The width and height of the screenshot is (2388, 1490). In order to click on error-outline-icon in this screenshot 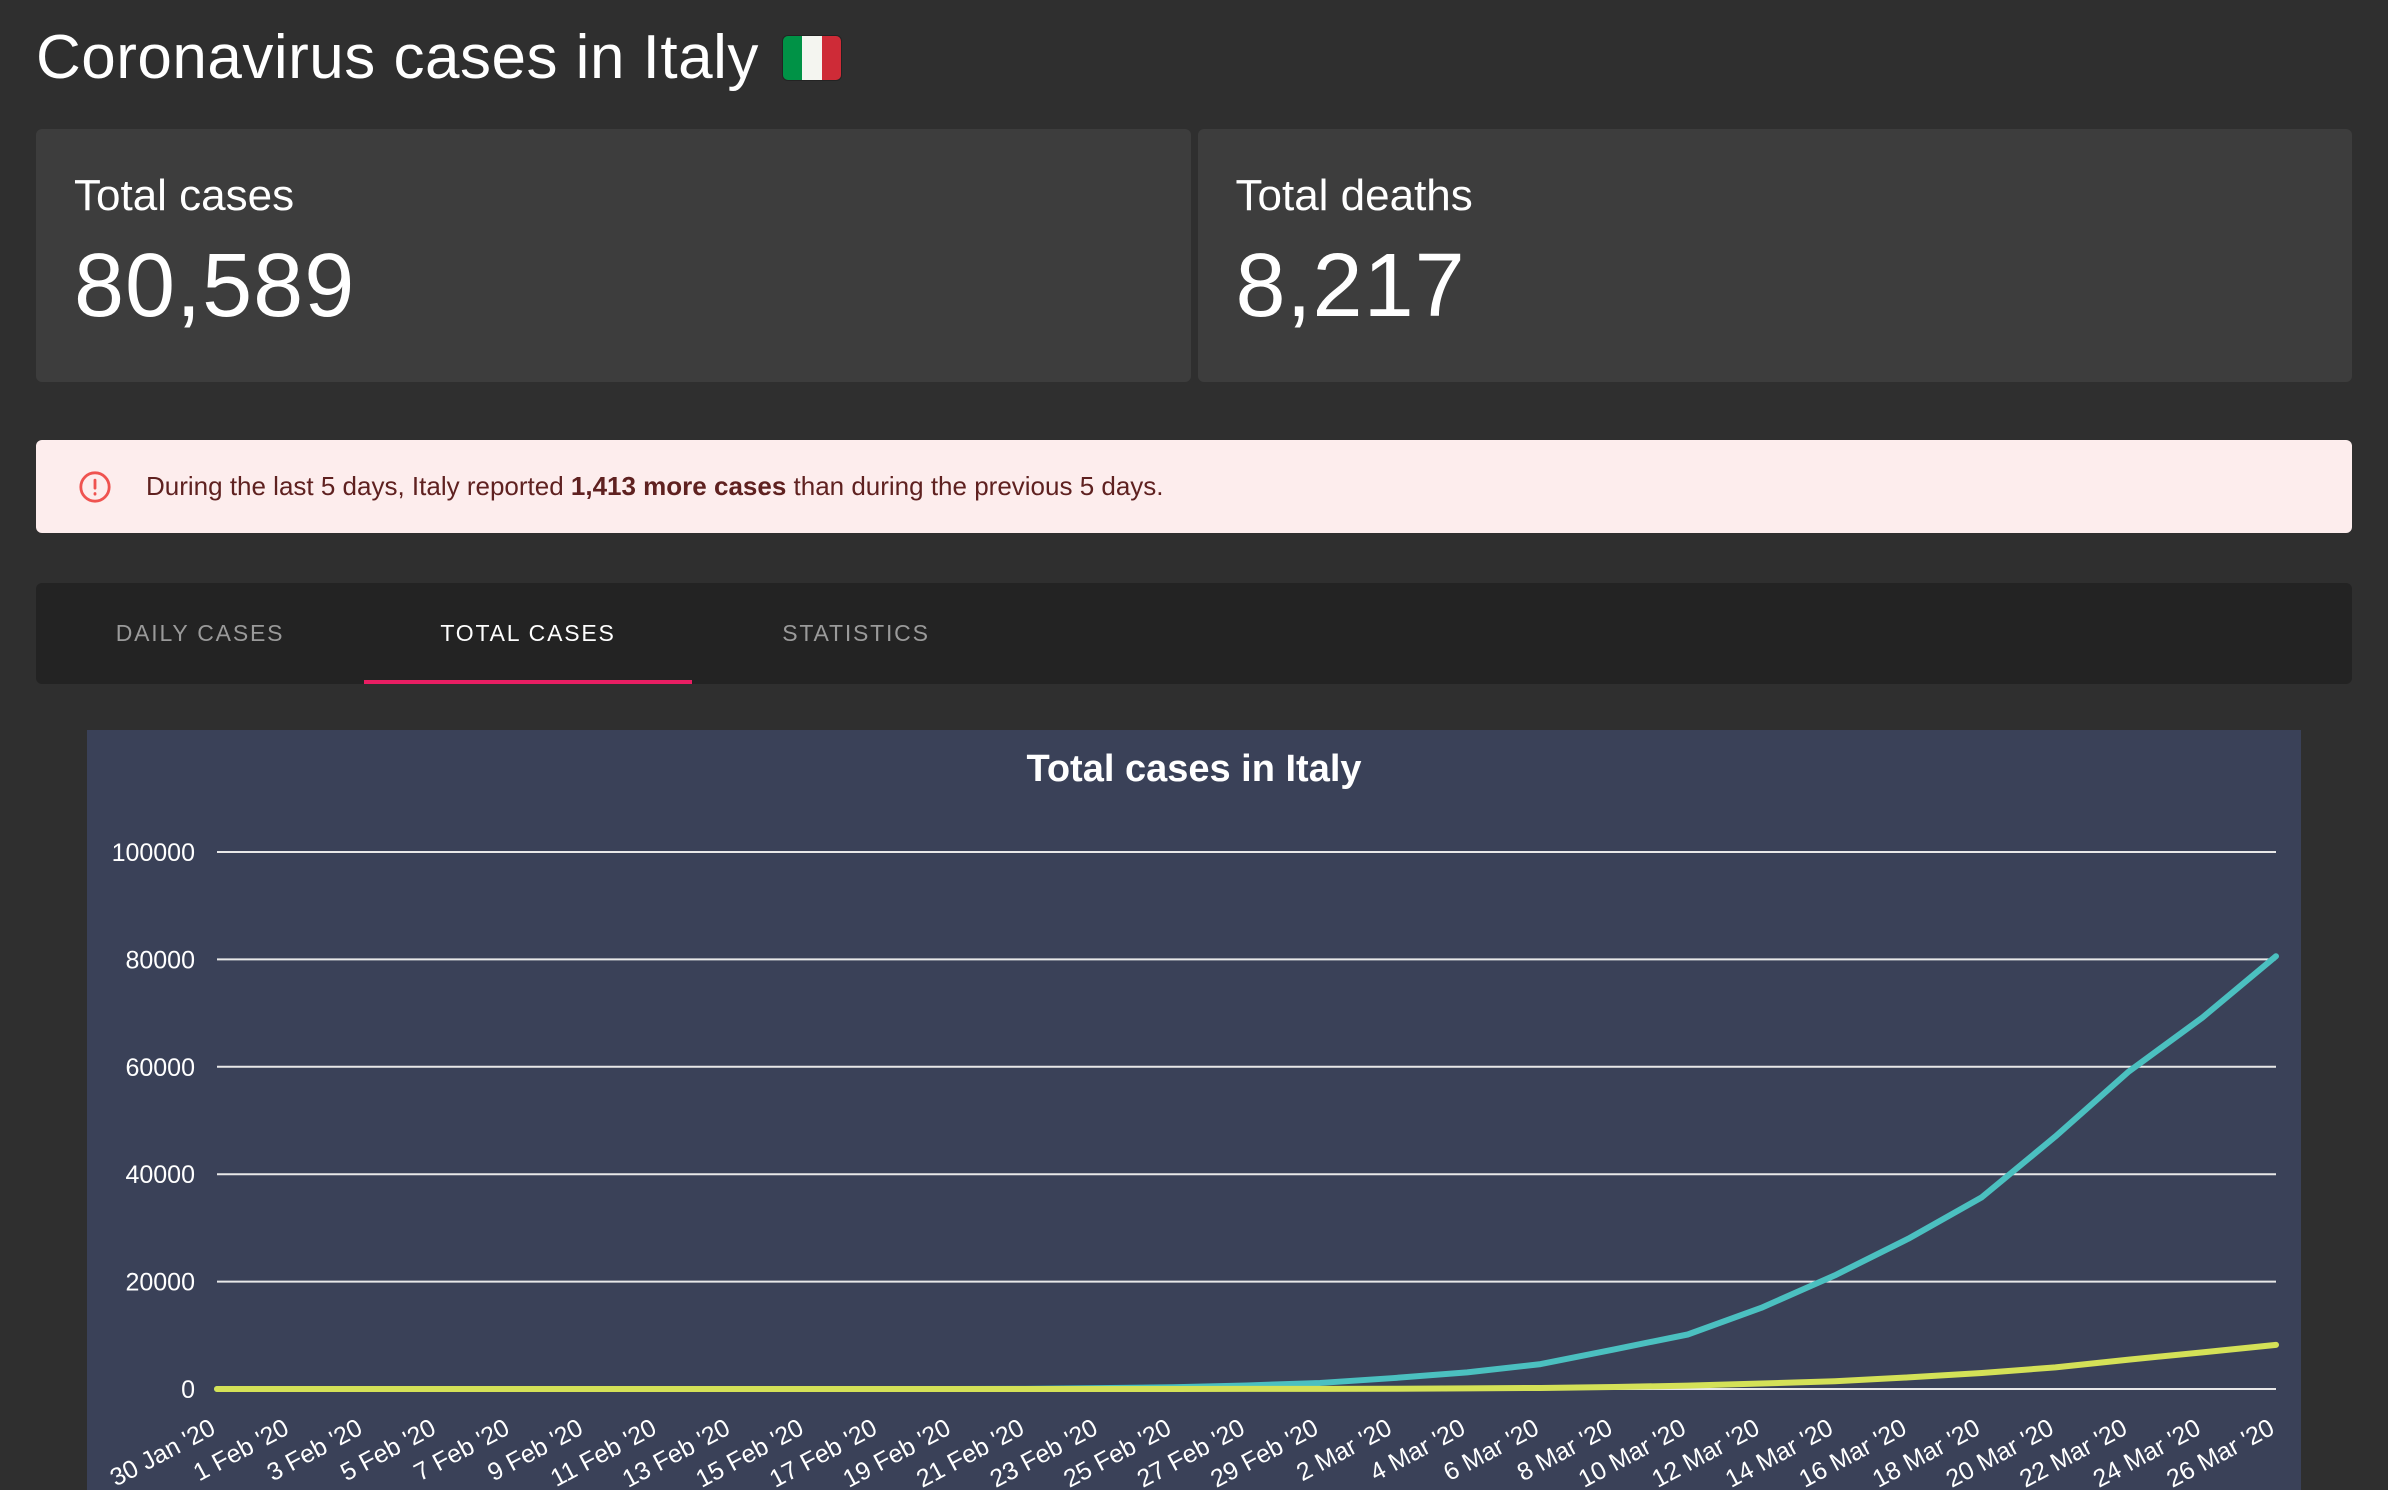, I will do `click(95, 487)`.